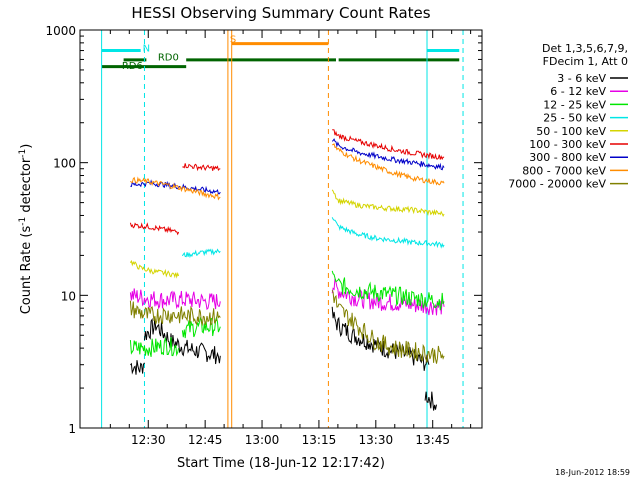  What do you see at coordinates (205, 440) in the screenshot?
I see `x-tick-label: 12:45` at bounding box center [205, 440].